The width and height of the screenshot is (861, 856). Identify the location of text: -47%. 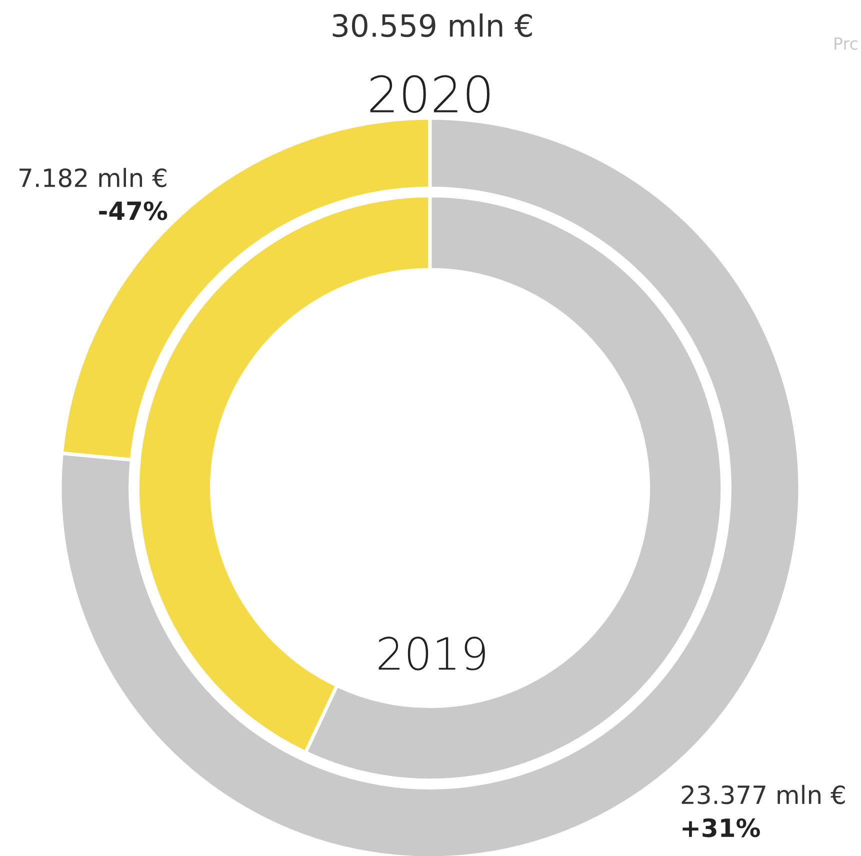
(133, 210).